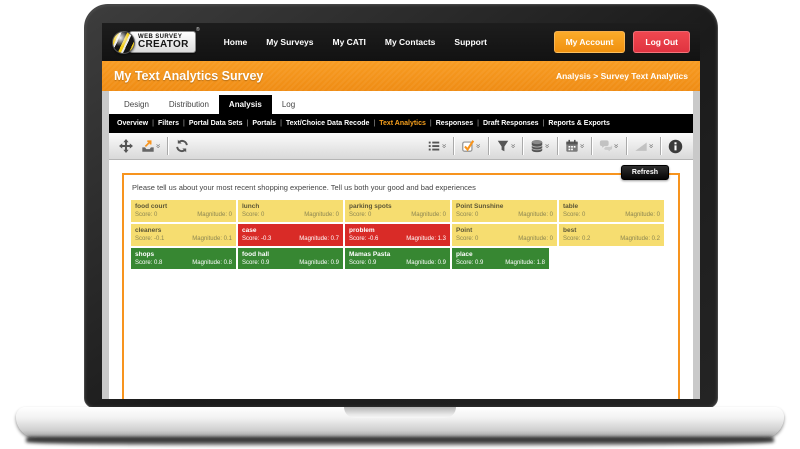 The height and width of the screenshot is (449, 800). Describe the element at coordinates (401, 102) in the screenshot. I see `tabs-row: Design Distribution Analysis Log` at that location.